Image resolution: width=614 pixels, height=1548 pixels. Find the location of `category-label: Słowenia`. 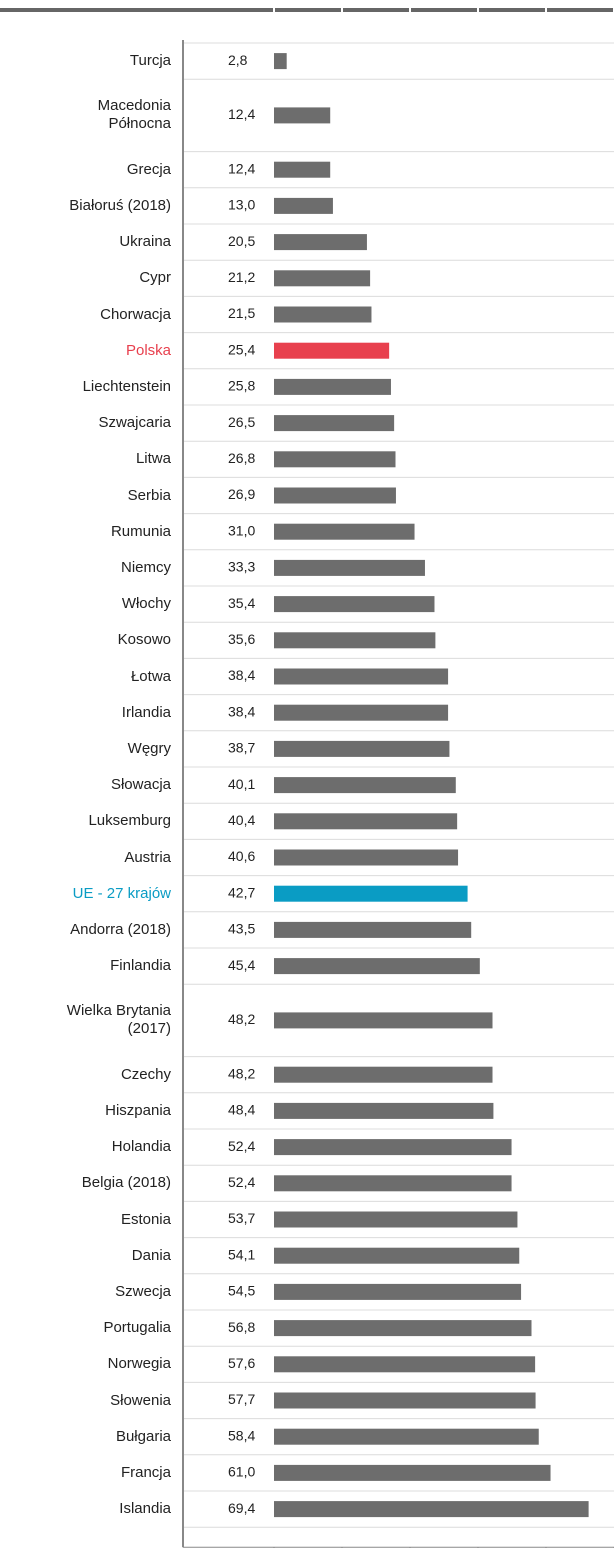

category-label: Słowenia is located at coordinates (140, 1400).